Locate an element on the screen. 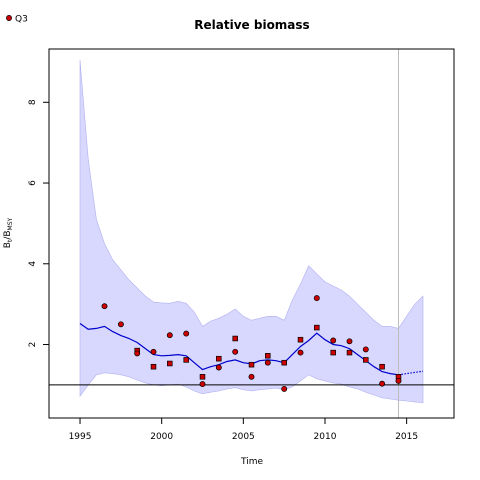 This screenshot has height=480, width=480. legend-marker is located at coordinates (9, 18).